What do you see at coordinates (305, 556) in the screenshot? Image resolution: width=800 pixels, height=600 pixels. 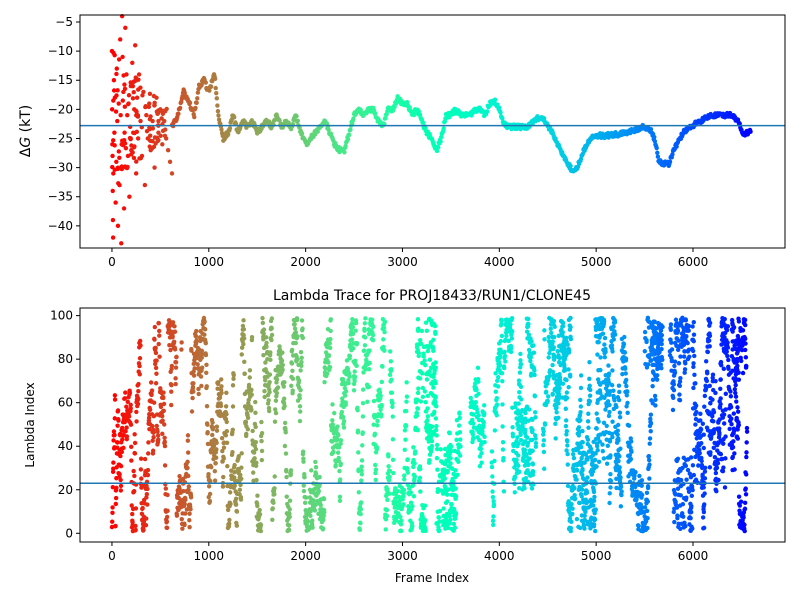 I see `x-tick-label: 2000` at bounding box center [305, 556].